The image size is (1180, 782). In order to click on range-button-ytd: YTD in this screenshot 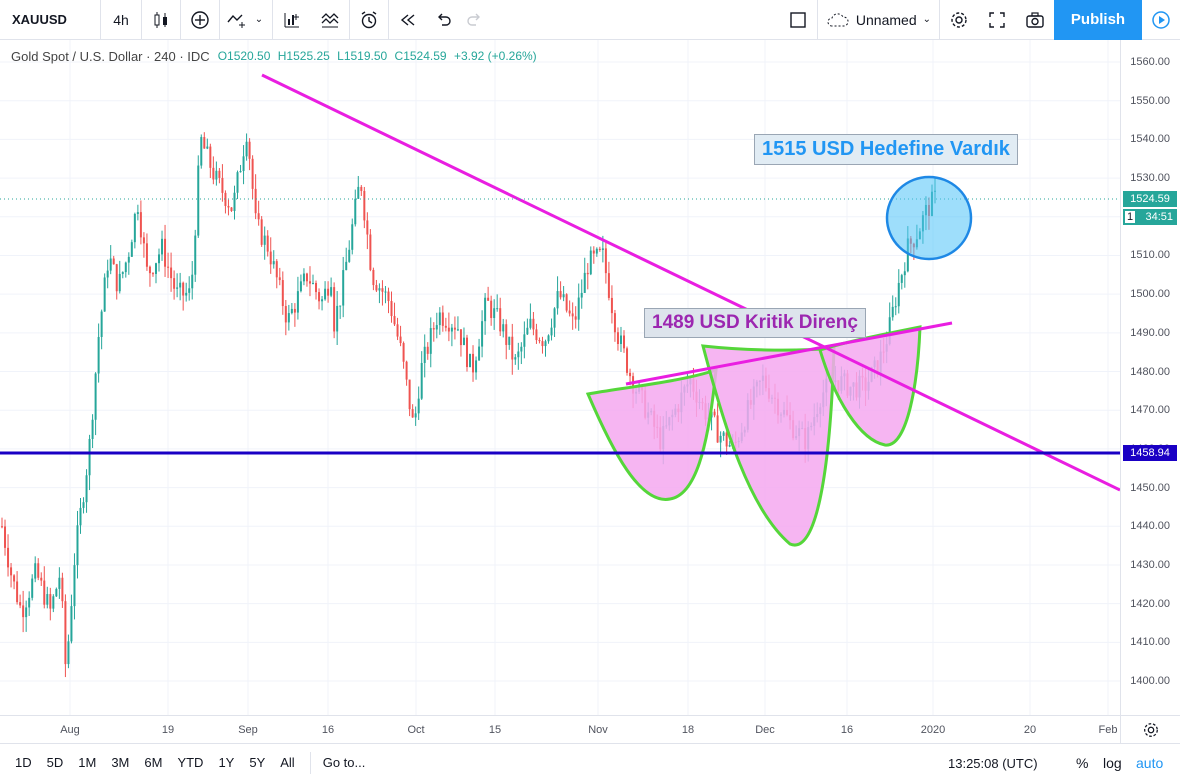, I will do `click(190, 762)`.